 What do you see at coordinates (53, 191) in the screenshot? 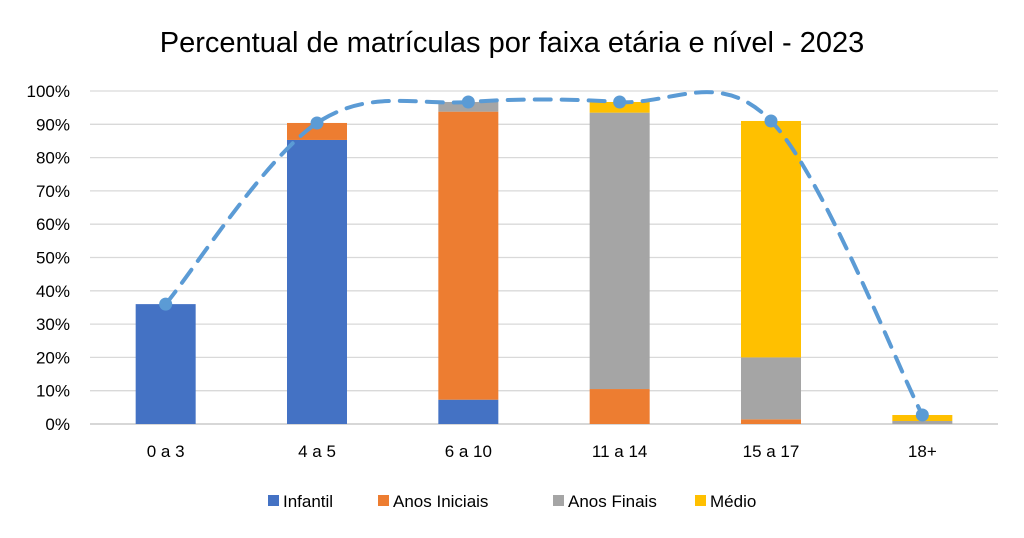
I see `y-tick-label: 70%` at bounding box center [53, 191].